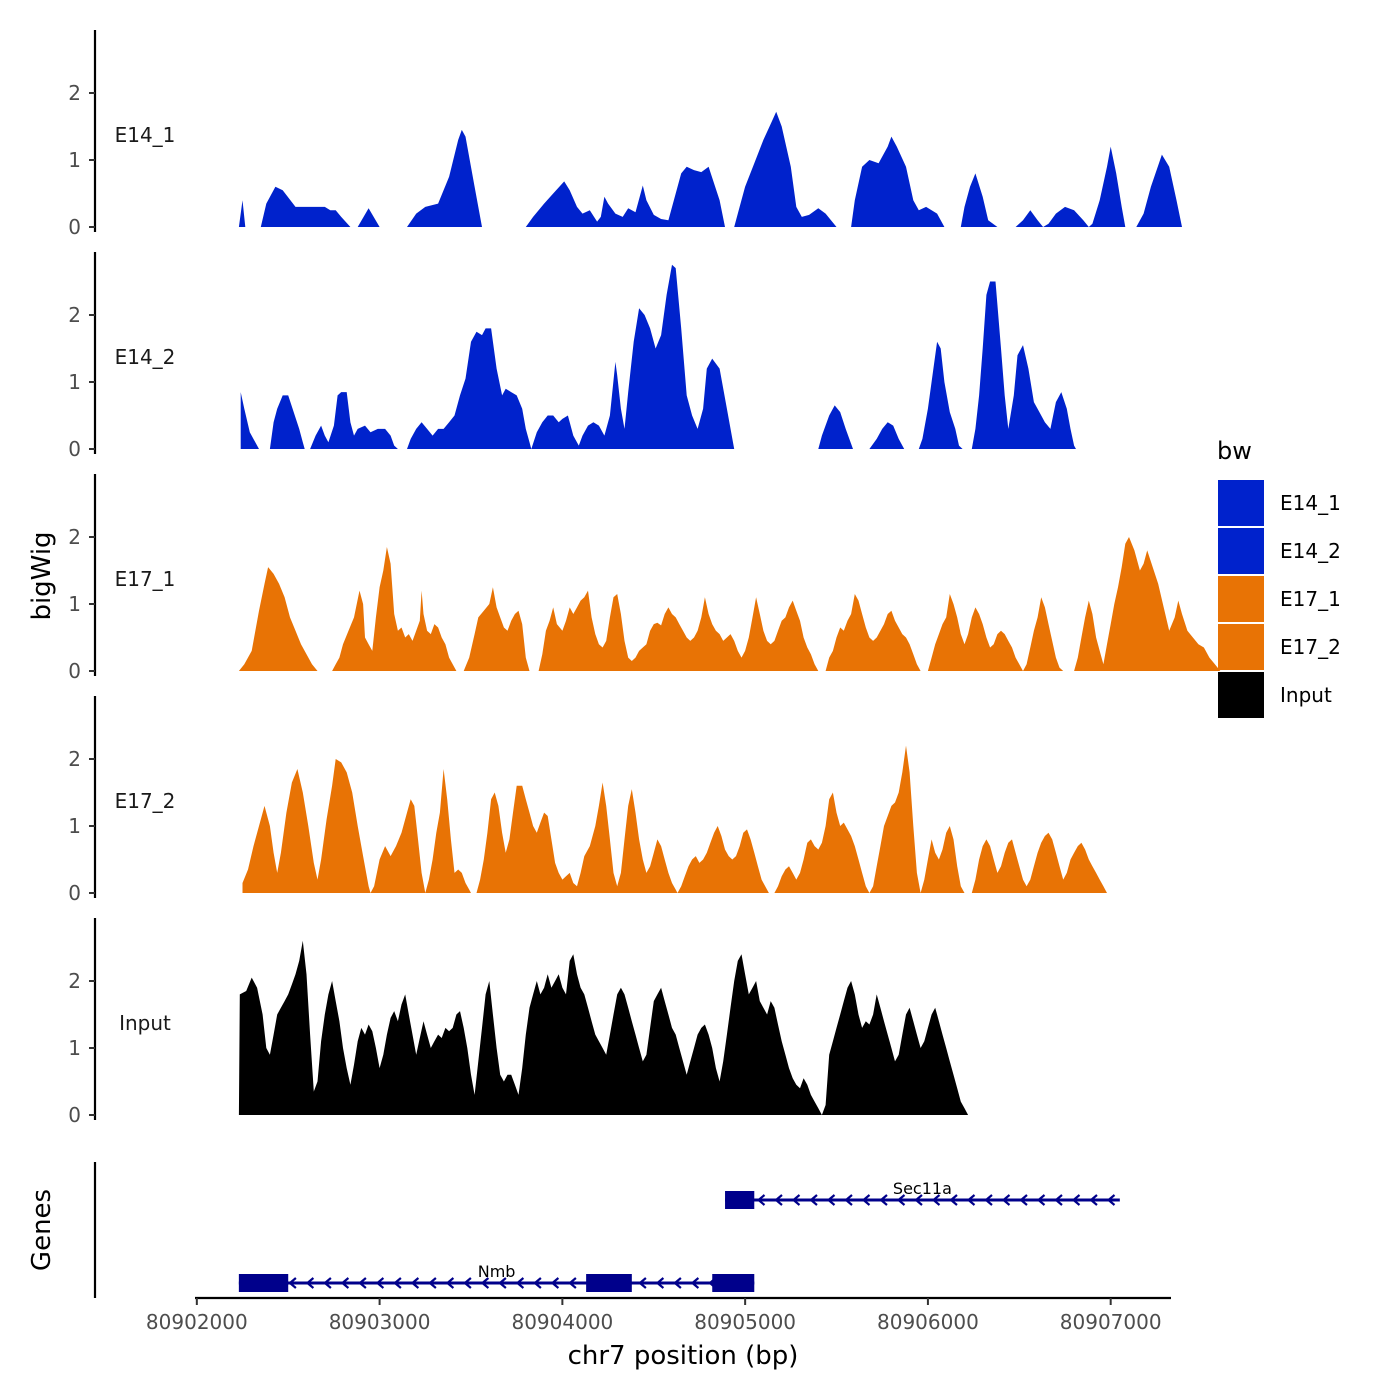  Describe the element at coordinates (380, 1322) in the screenshot. I see `x-tick-label: 80903000` at that location.